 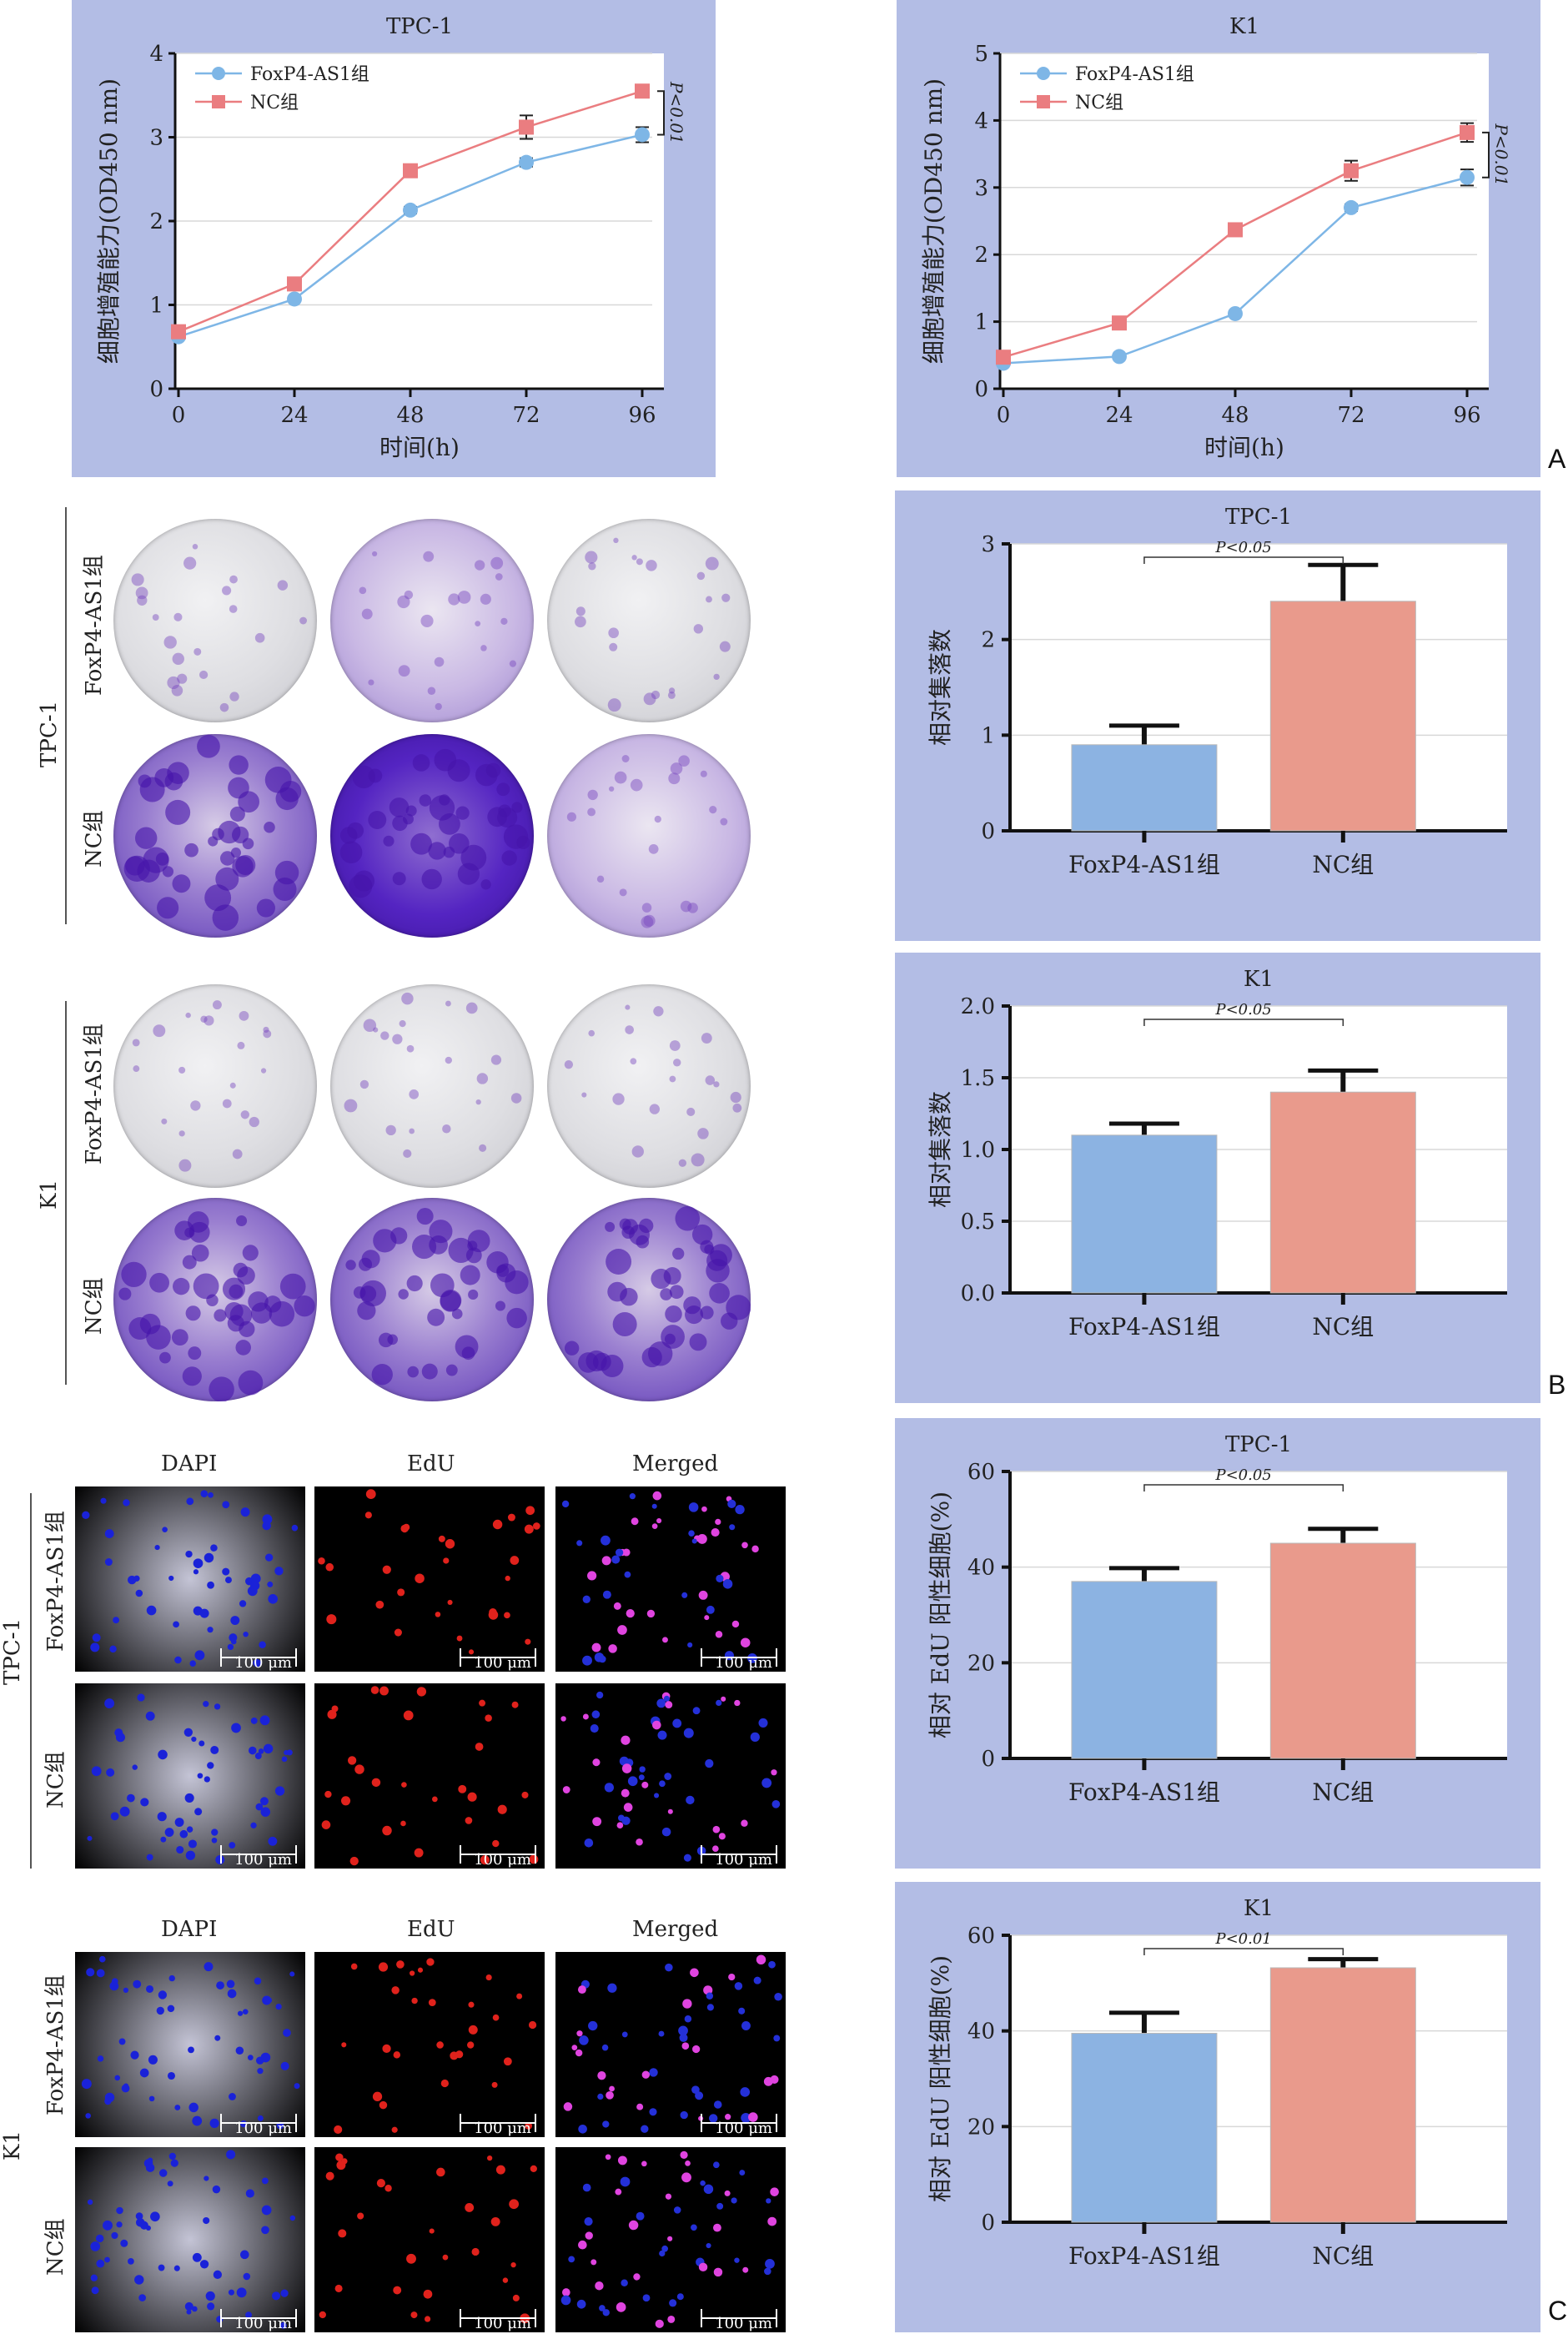 What do you see at coordinates (438, 631) in the screenshot?
I see `colony-dots` at bounding box center [438, 631].